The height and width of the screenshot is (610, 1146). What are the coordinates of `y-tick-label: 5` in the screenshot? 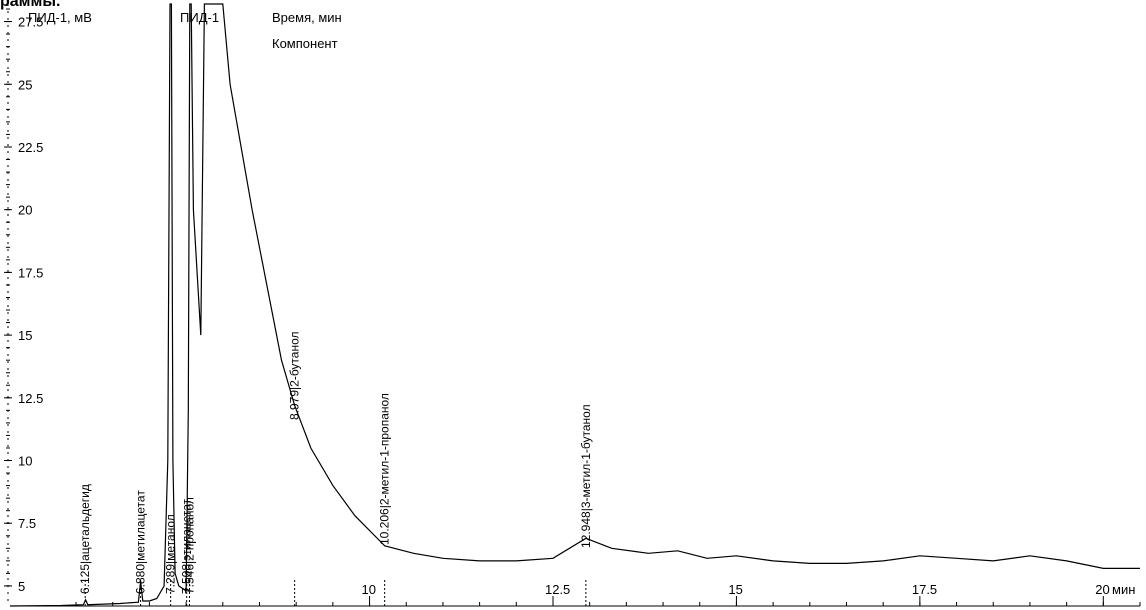 It's located at (21, 586).